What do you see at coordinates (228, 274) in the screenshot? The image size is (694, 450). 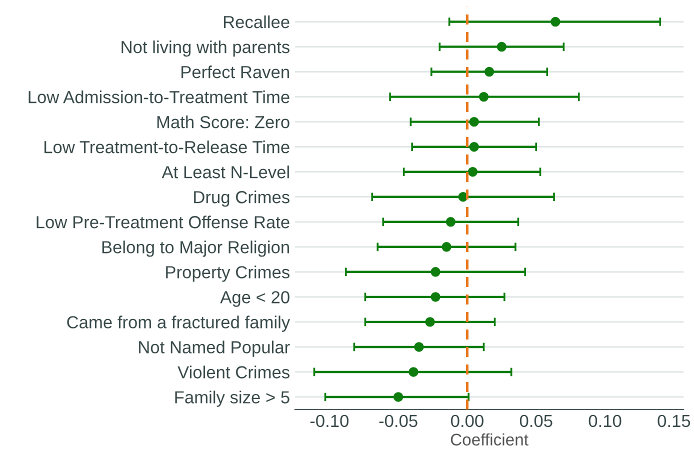 I see `y-tick-label: Property Crimes` at bounding box center [228, 274].